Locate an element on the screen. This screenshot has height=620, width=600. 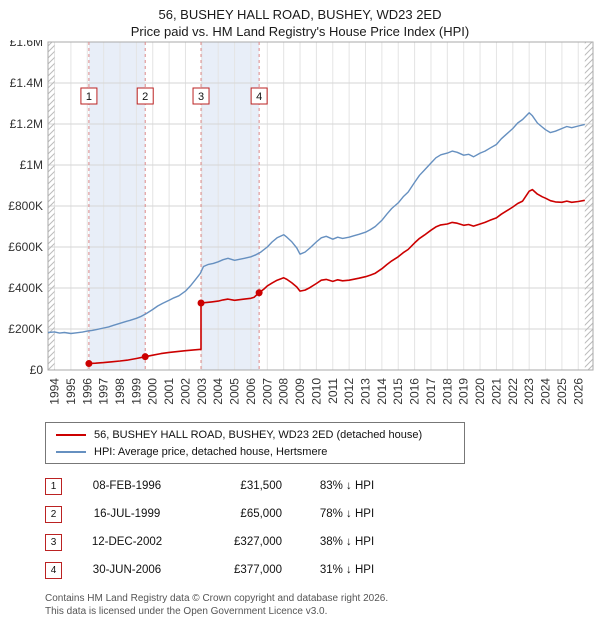
x-axis-label: 2024 is located at coordinates (546, 391).